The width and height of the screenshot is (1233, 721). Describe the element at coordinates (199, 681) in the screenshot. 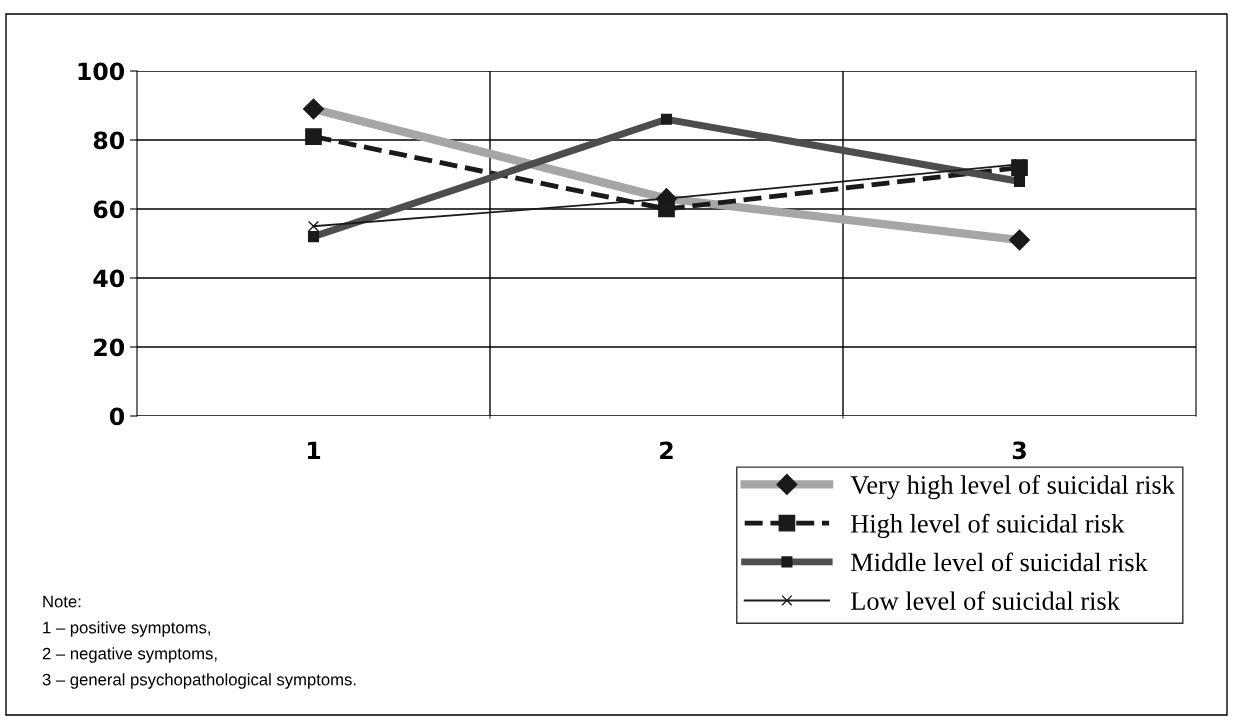

I see `text: 3 – general psychopathological symptoms.` at that location.